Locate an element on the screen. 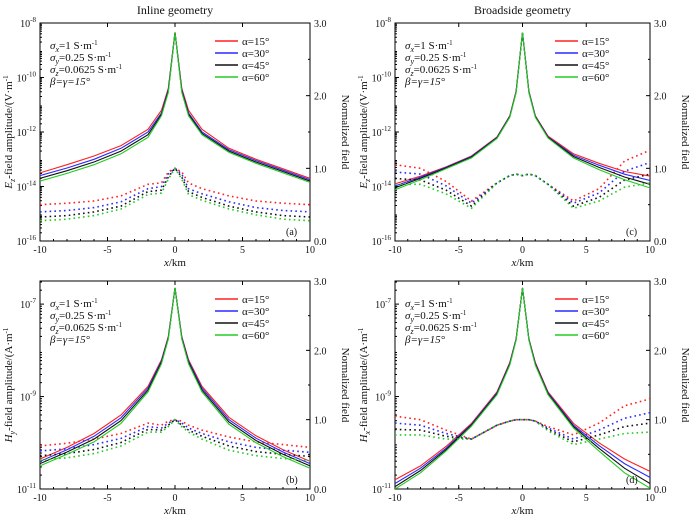  y-axis-label-part: E is located at coordinates (364, 186).